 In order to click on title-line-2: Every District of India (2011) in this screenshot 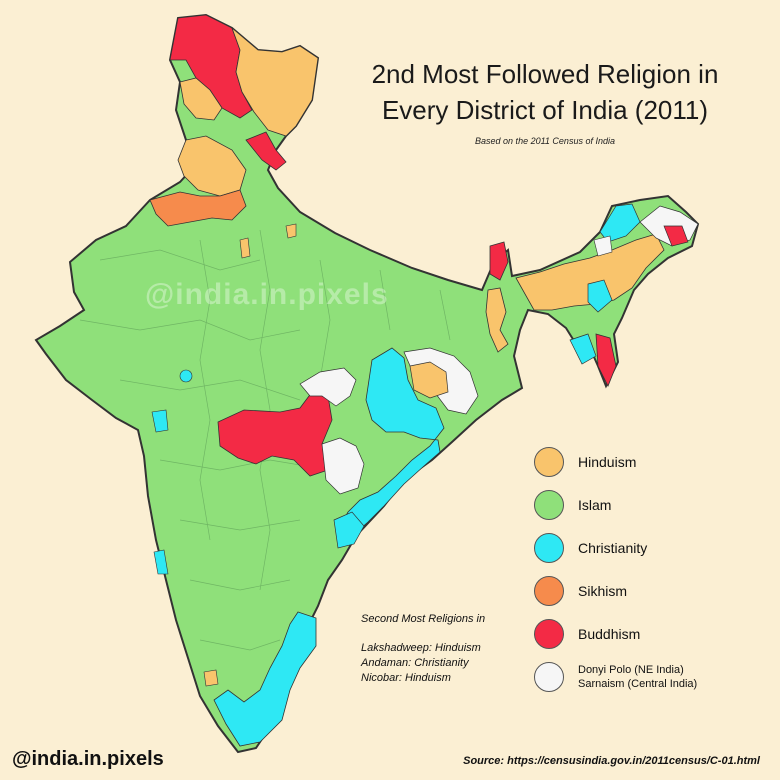, I will do `click(545, 110)`.